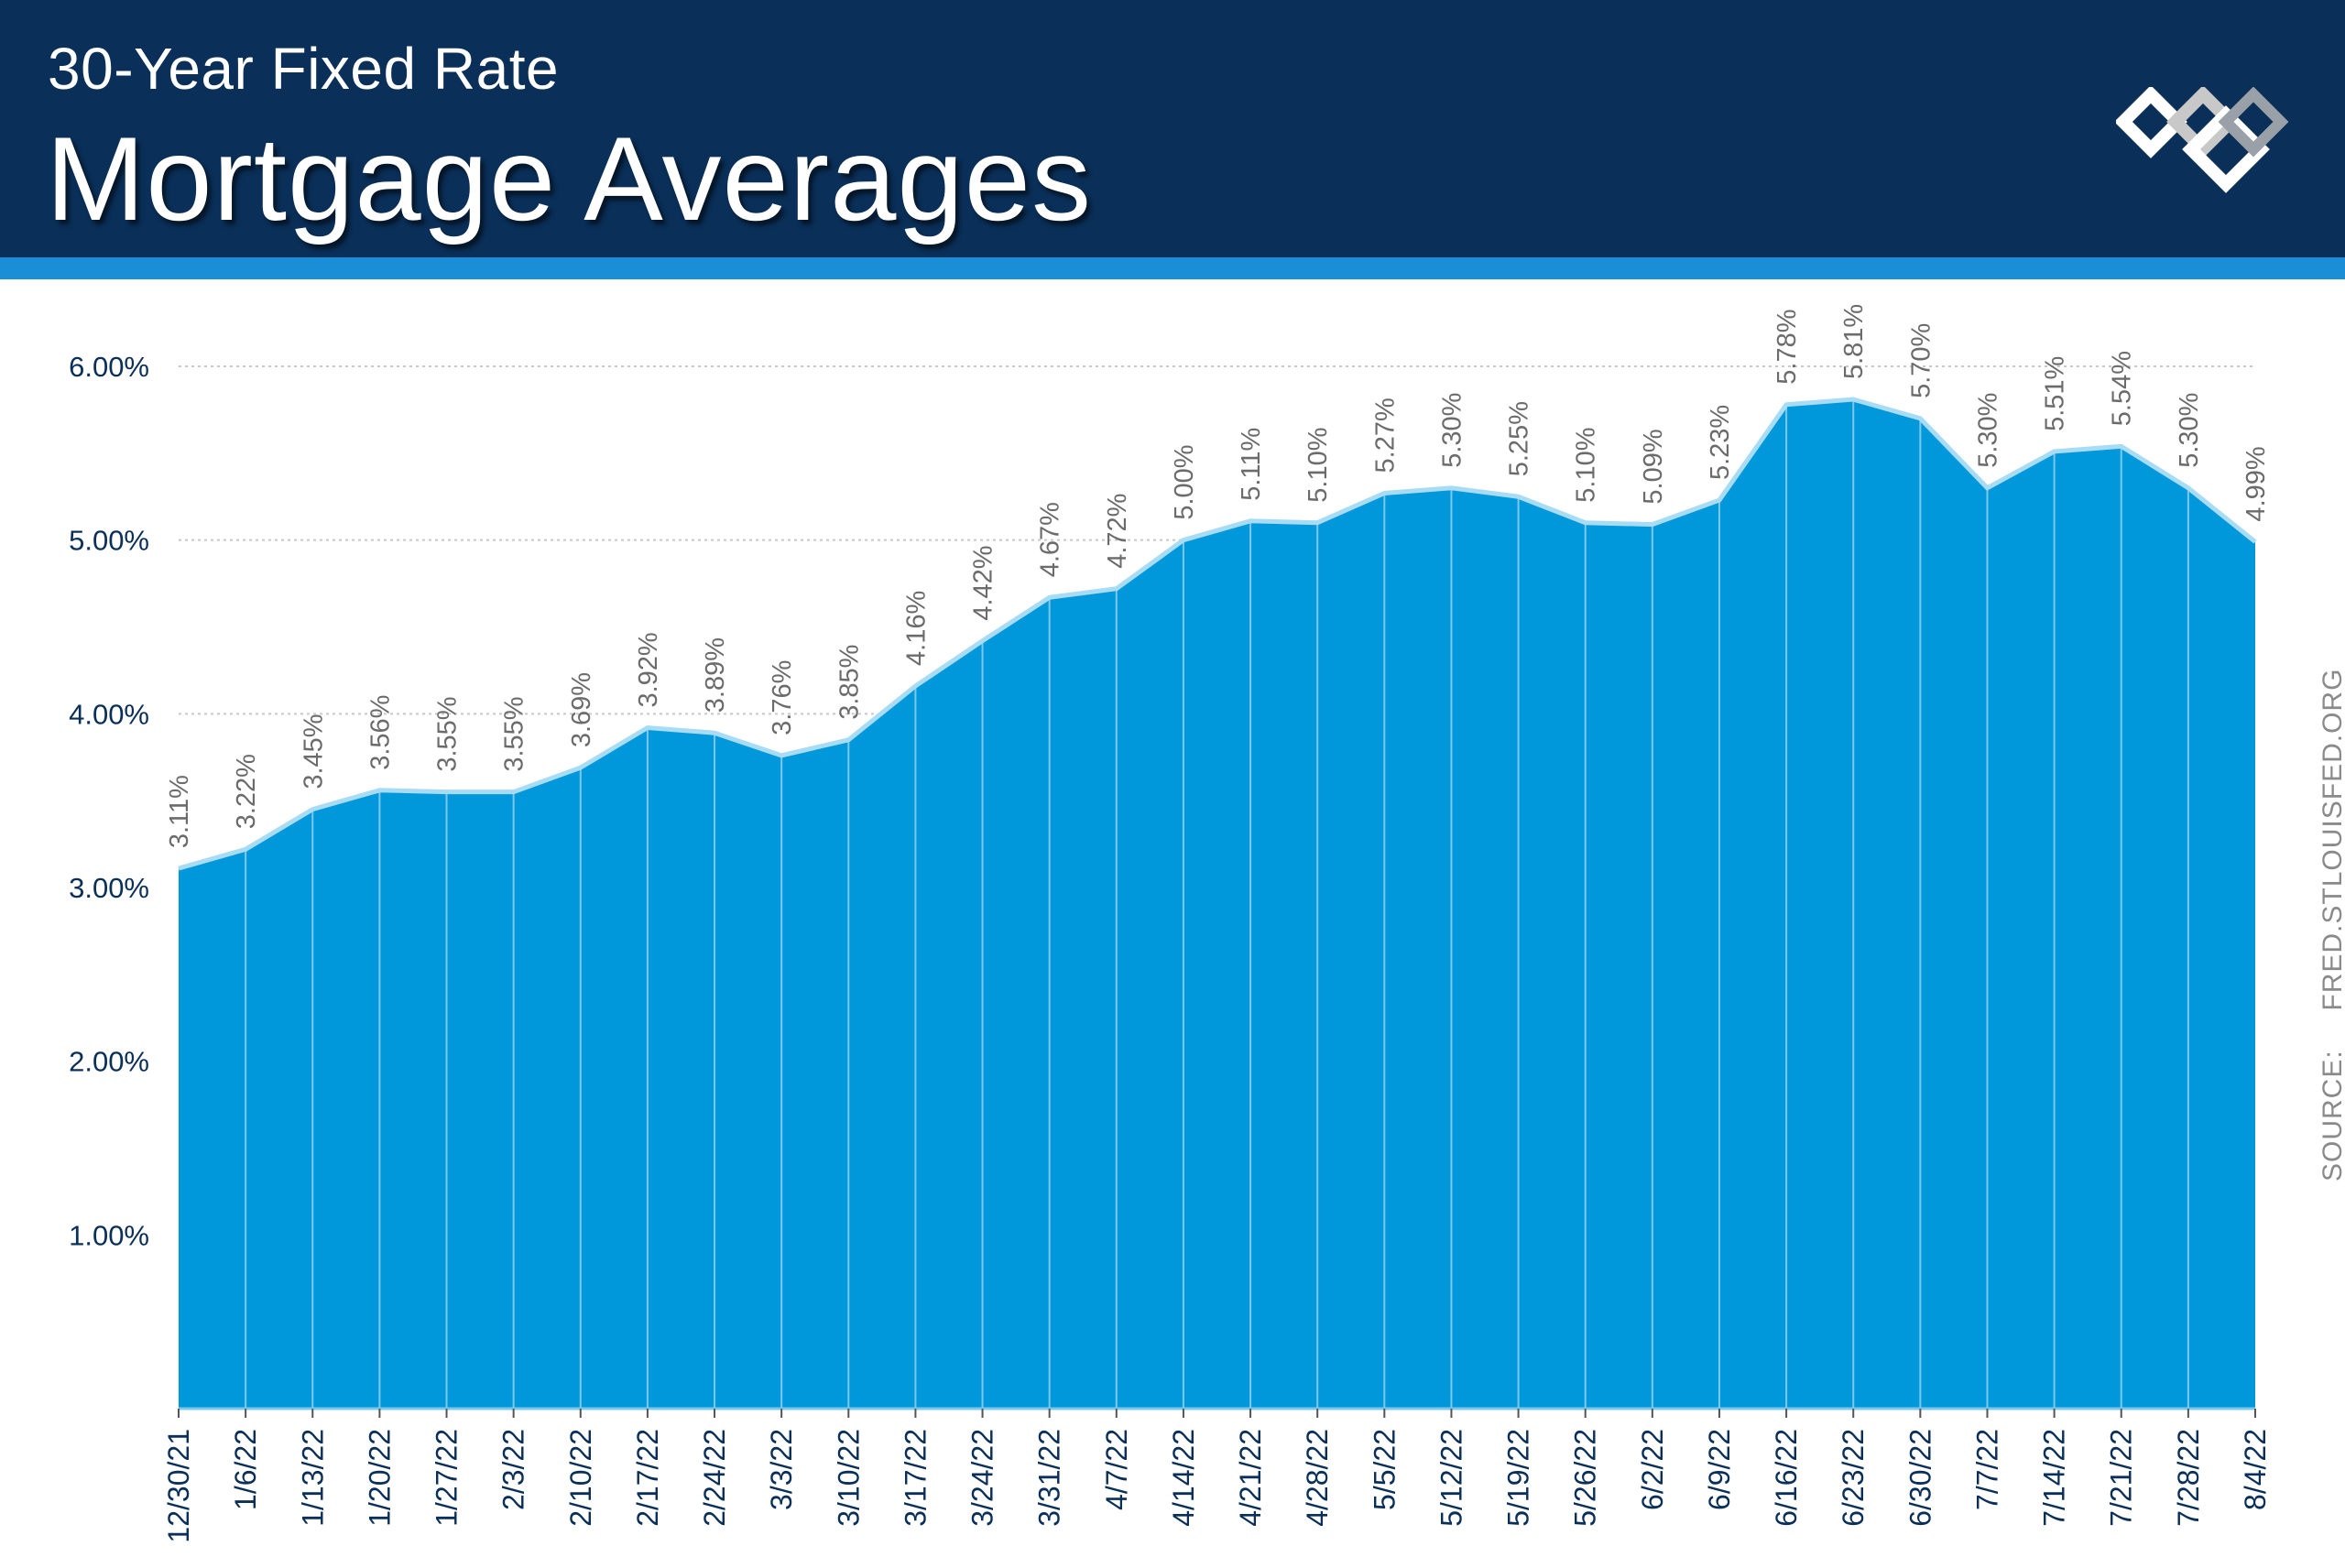  I want to click on data-label: 3.22%, so click(246, 791).